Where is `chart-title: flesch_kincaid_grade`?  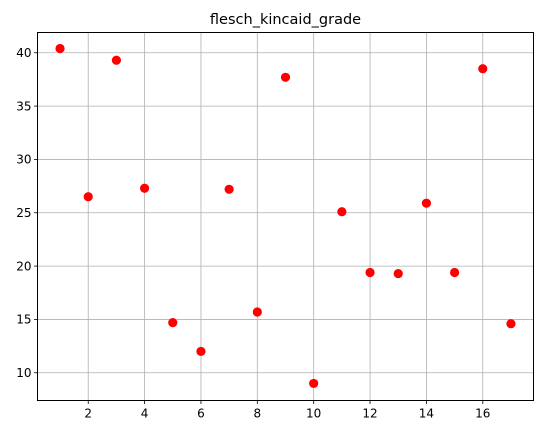
chart-title: flesch_kincaid_grade is located at coordinates (285, 20).